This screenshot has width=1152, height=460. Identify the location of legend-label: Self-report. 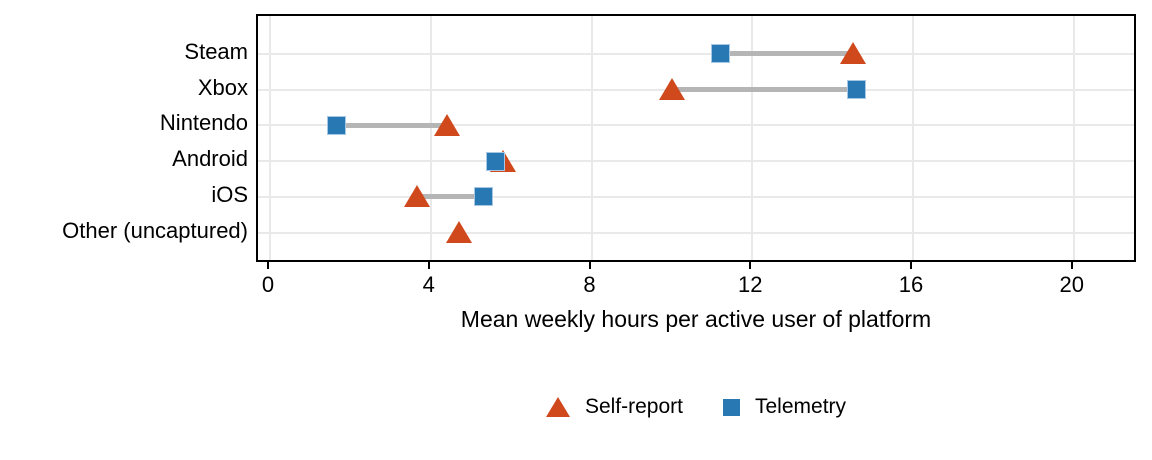
(633, 406).